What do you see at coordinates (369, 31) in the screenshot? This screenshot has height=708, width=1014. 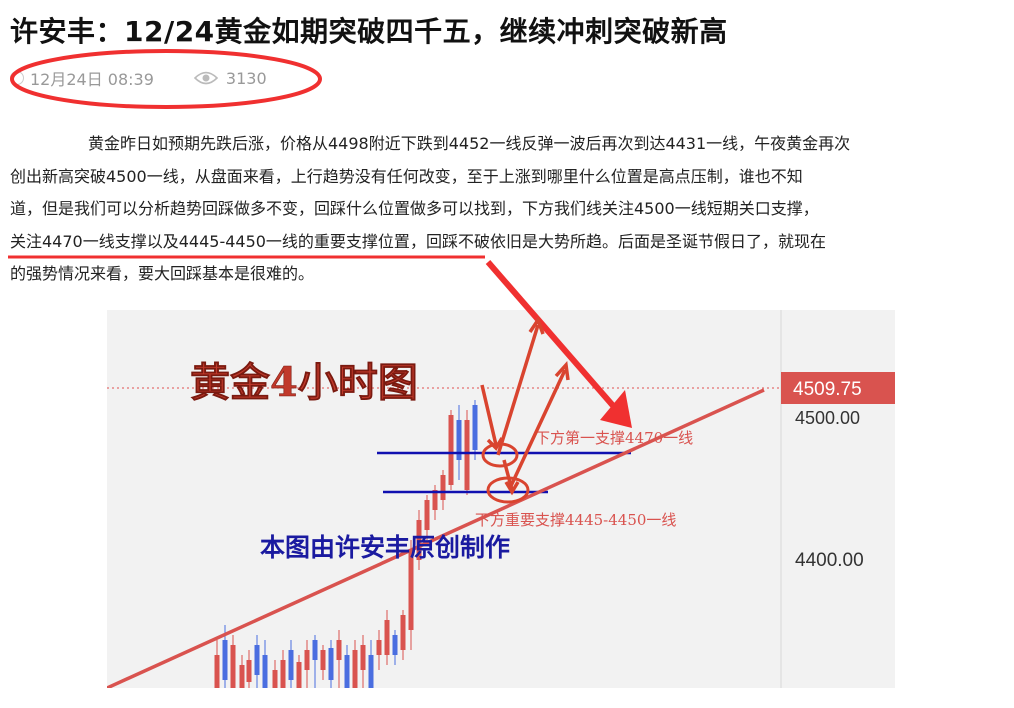 I see `article-title: 许安丰：12/24黄金如期突破四千五，继续冲刺突破新高` at bounding box center [369, 31].